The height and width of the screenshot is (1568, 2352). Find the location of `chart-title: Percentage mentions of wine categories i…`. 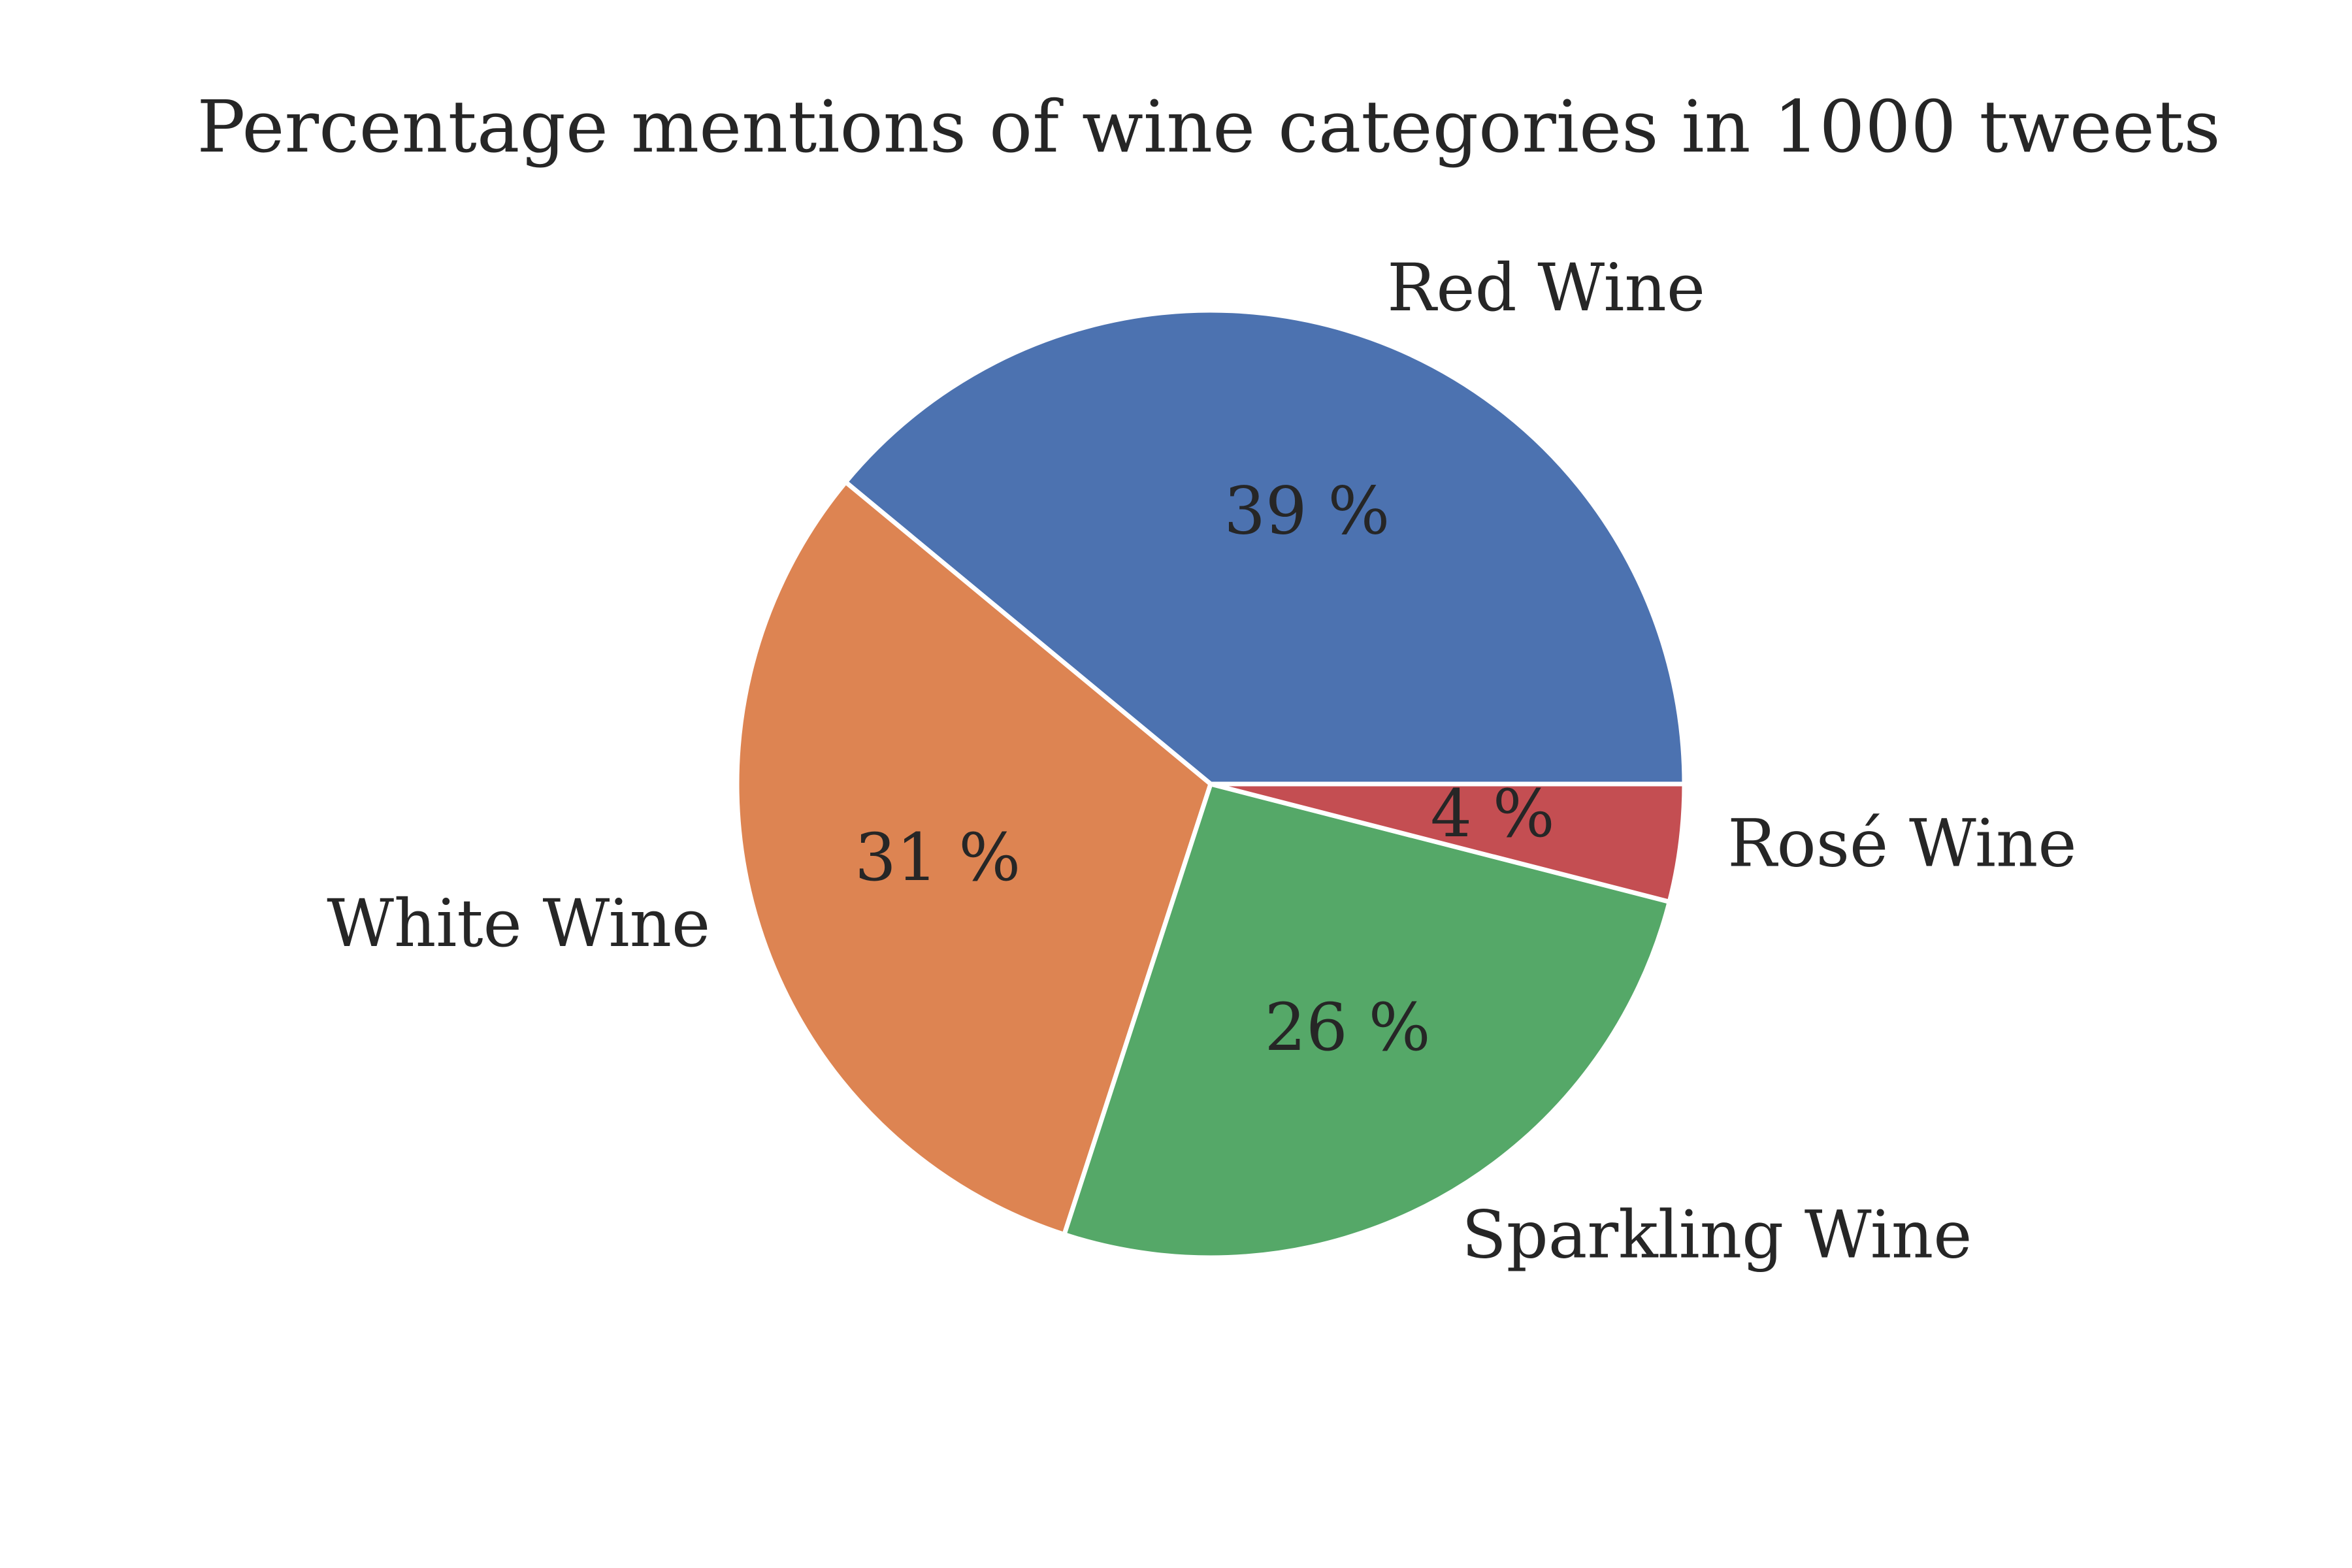

chart-title: Percentage mentions of wine categories i… is located at coordinates (1208, 127).